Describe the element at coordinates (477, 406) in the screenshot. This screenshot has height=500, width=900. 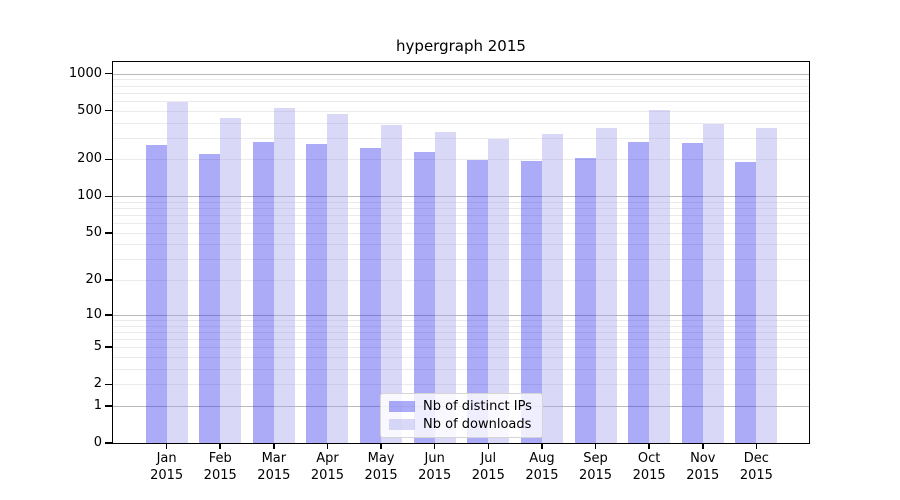
I see `legend-label-distinct-ips: Nb of distinct IPs` at that location.